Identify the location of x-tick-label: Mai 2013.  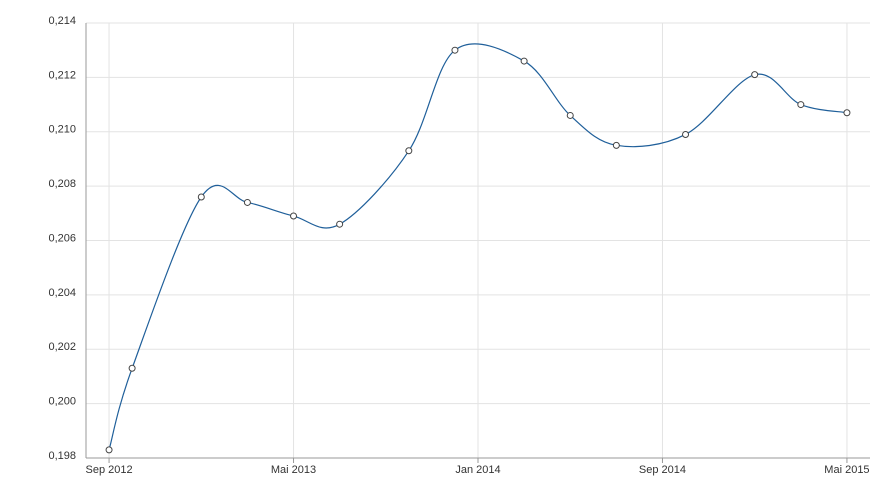
(293, 470).